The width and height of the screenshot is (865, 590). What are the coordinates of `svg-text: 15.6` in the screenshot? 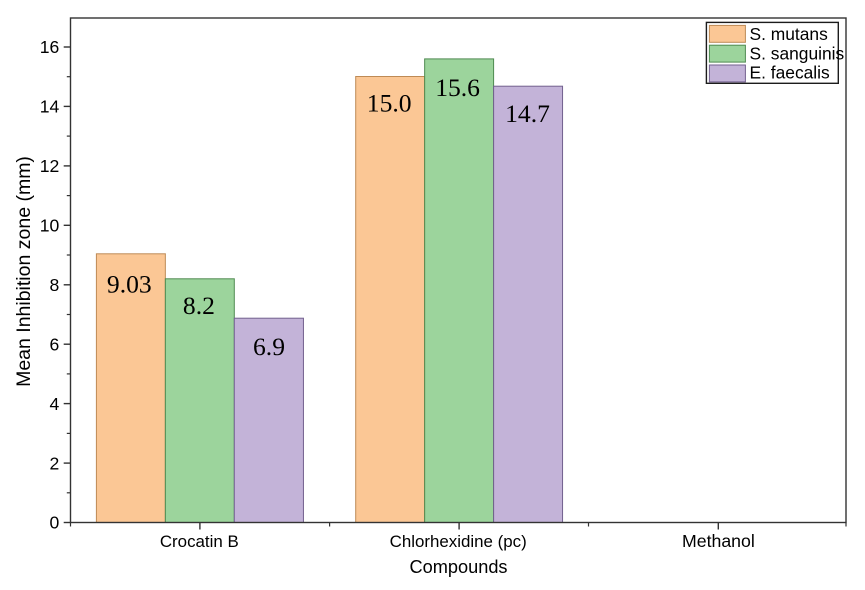 It's located at (457, 87).